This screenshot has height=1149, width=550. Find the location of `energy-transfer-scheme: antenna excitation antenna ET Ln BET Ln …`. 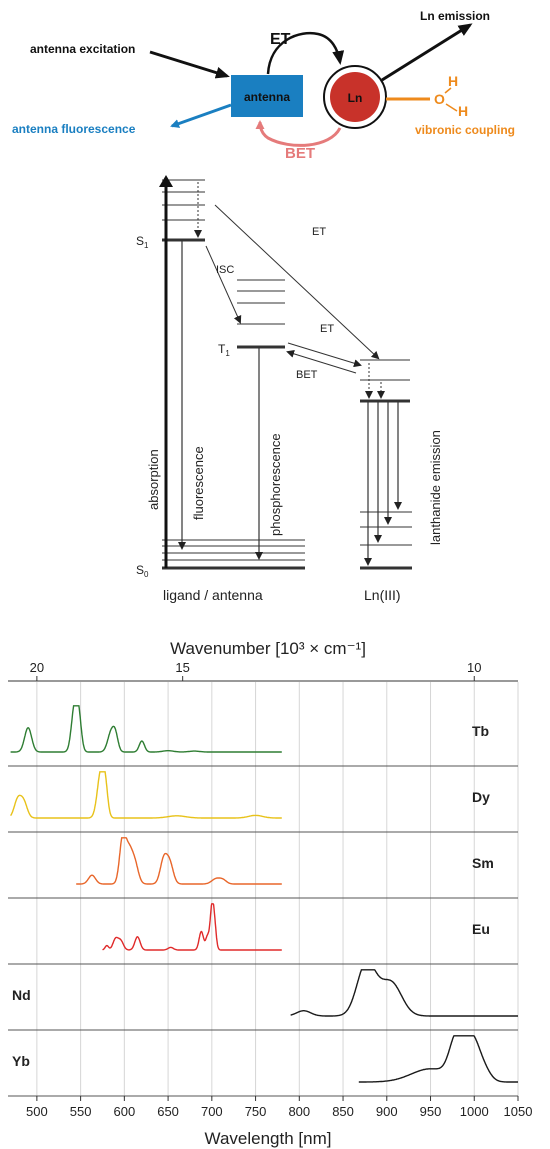

energy-transfer-scheme: antenna excitation antenna ET Ln BET Ln … is located at coordinates (263, 84).